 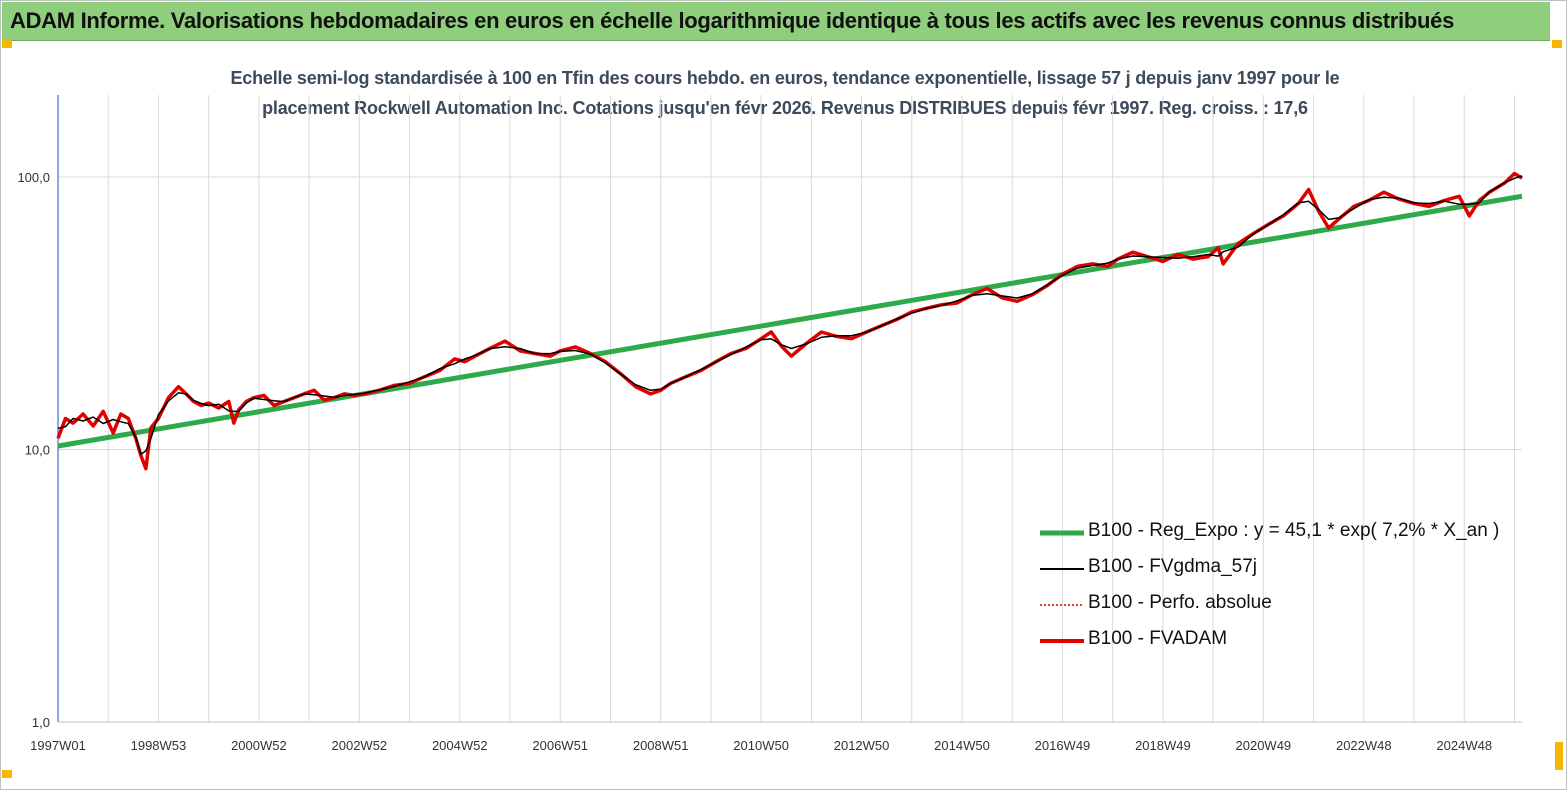 I want to click on x-tick-label: 2018W49, so click(x=1163, y=745).